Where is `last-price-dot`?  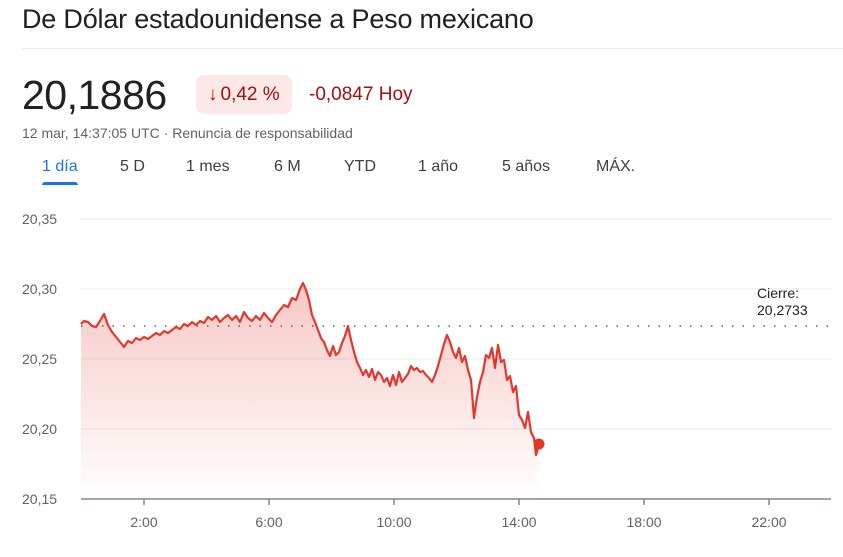
last-price-dot is located at coordinates (539, 444).